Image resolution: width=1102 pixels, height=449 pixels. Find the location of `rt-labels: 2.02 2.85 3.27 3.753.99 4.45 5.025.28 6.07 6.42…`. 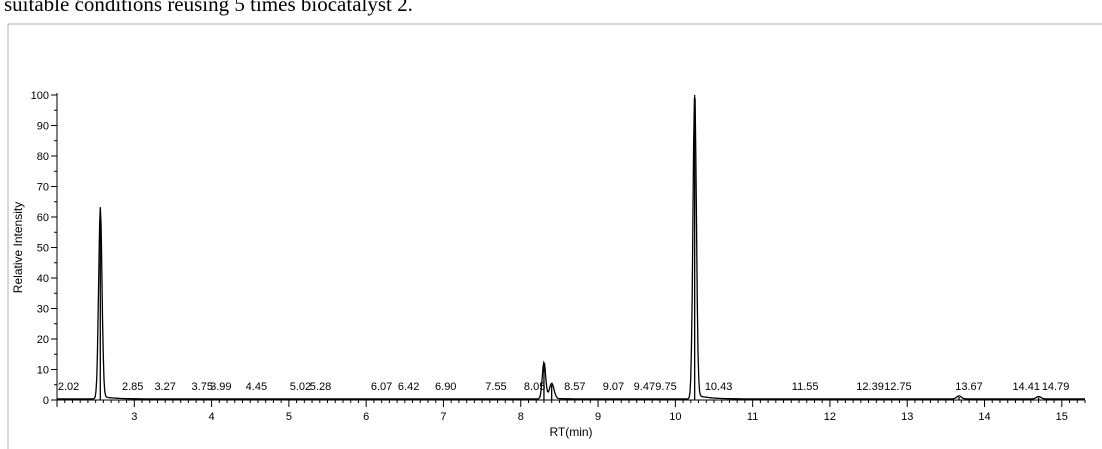

rt-labels: 2.02 2.85 3.27 3.753.99 4.45 5.025.28 6.07 6.42… is located at coordinates (564, 387).